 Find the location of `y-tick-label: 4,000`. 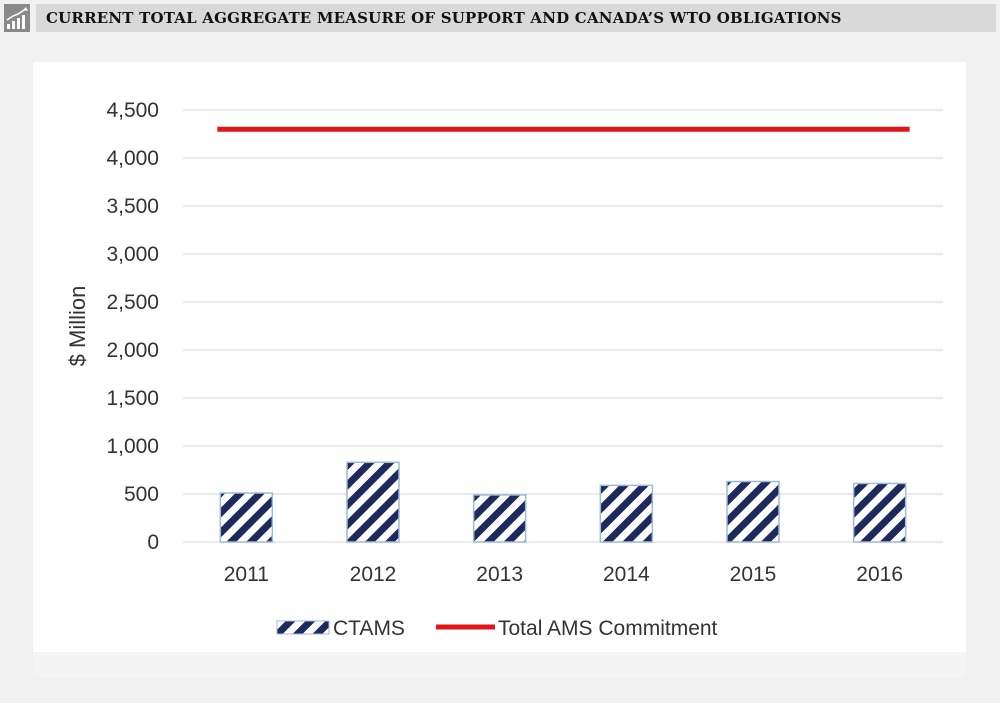

y-tick-label: 4,000 is located at coordinates (132, 158).